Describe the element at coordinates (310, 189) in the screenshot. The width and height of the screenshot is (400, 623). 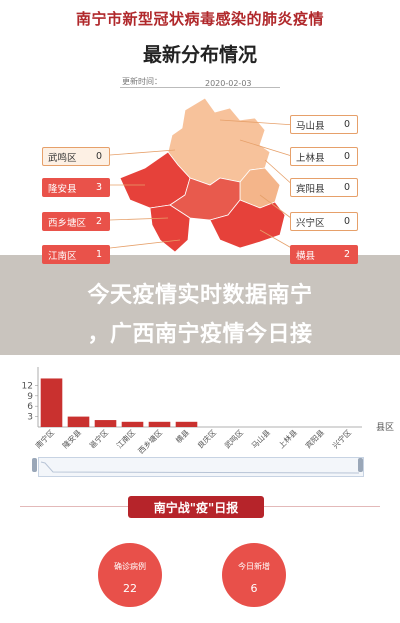
I see `district-name: 宾阳县` at that location.